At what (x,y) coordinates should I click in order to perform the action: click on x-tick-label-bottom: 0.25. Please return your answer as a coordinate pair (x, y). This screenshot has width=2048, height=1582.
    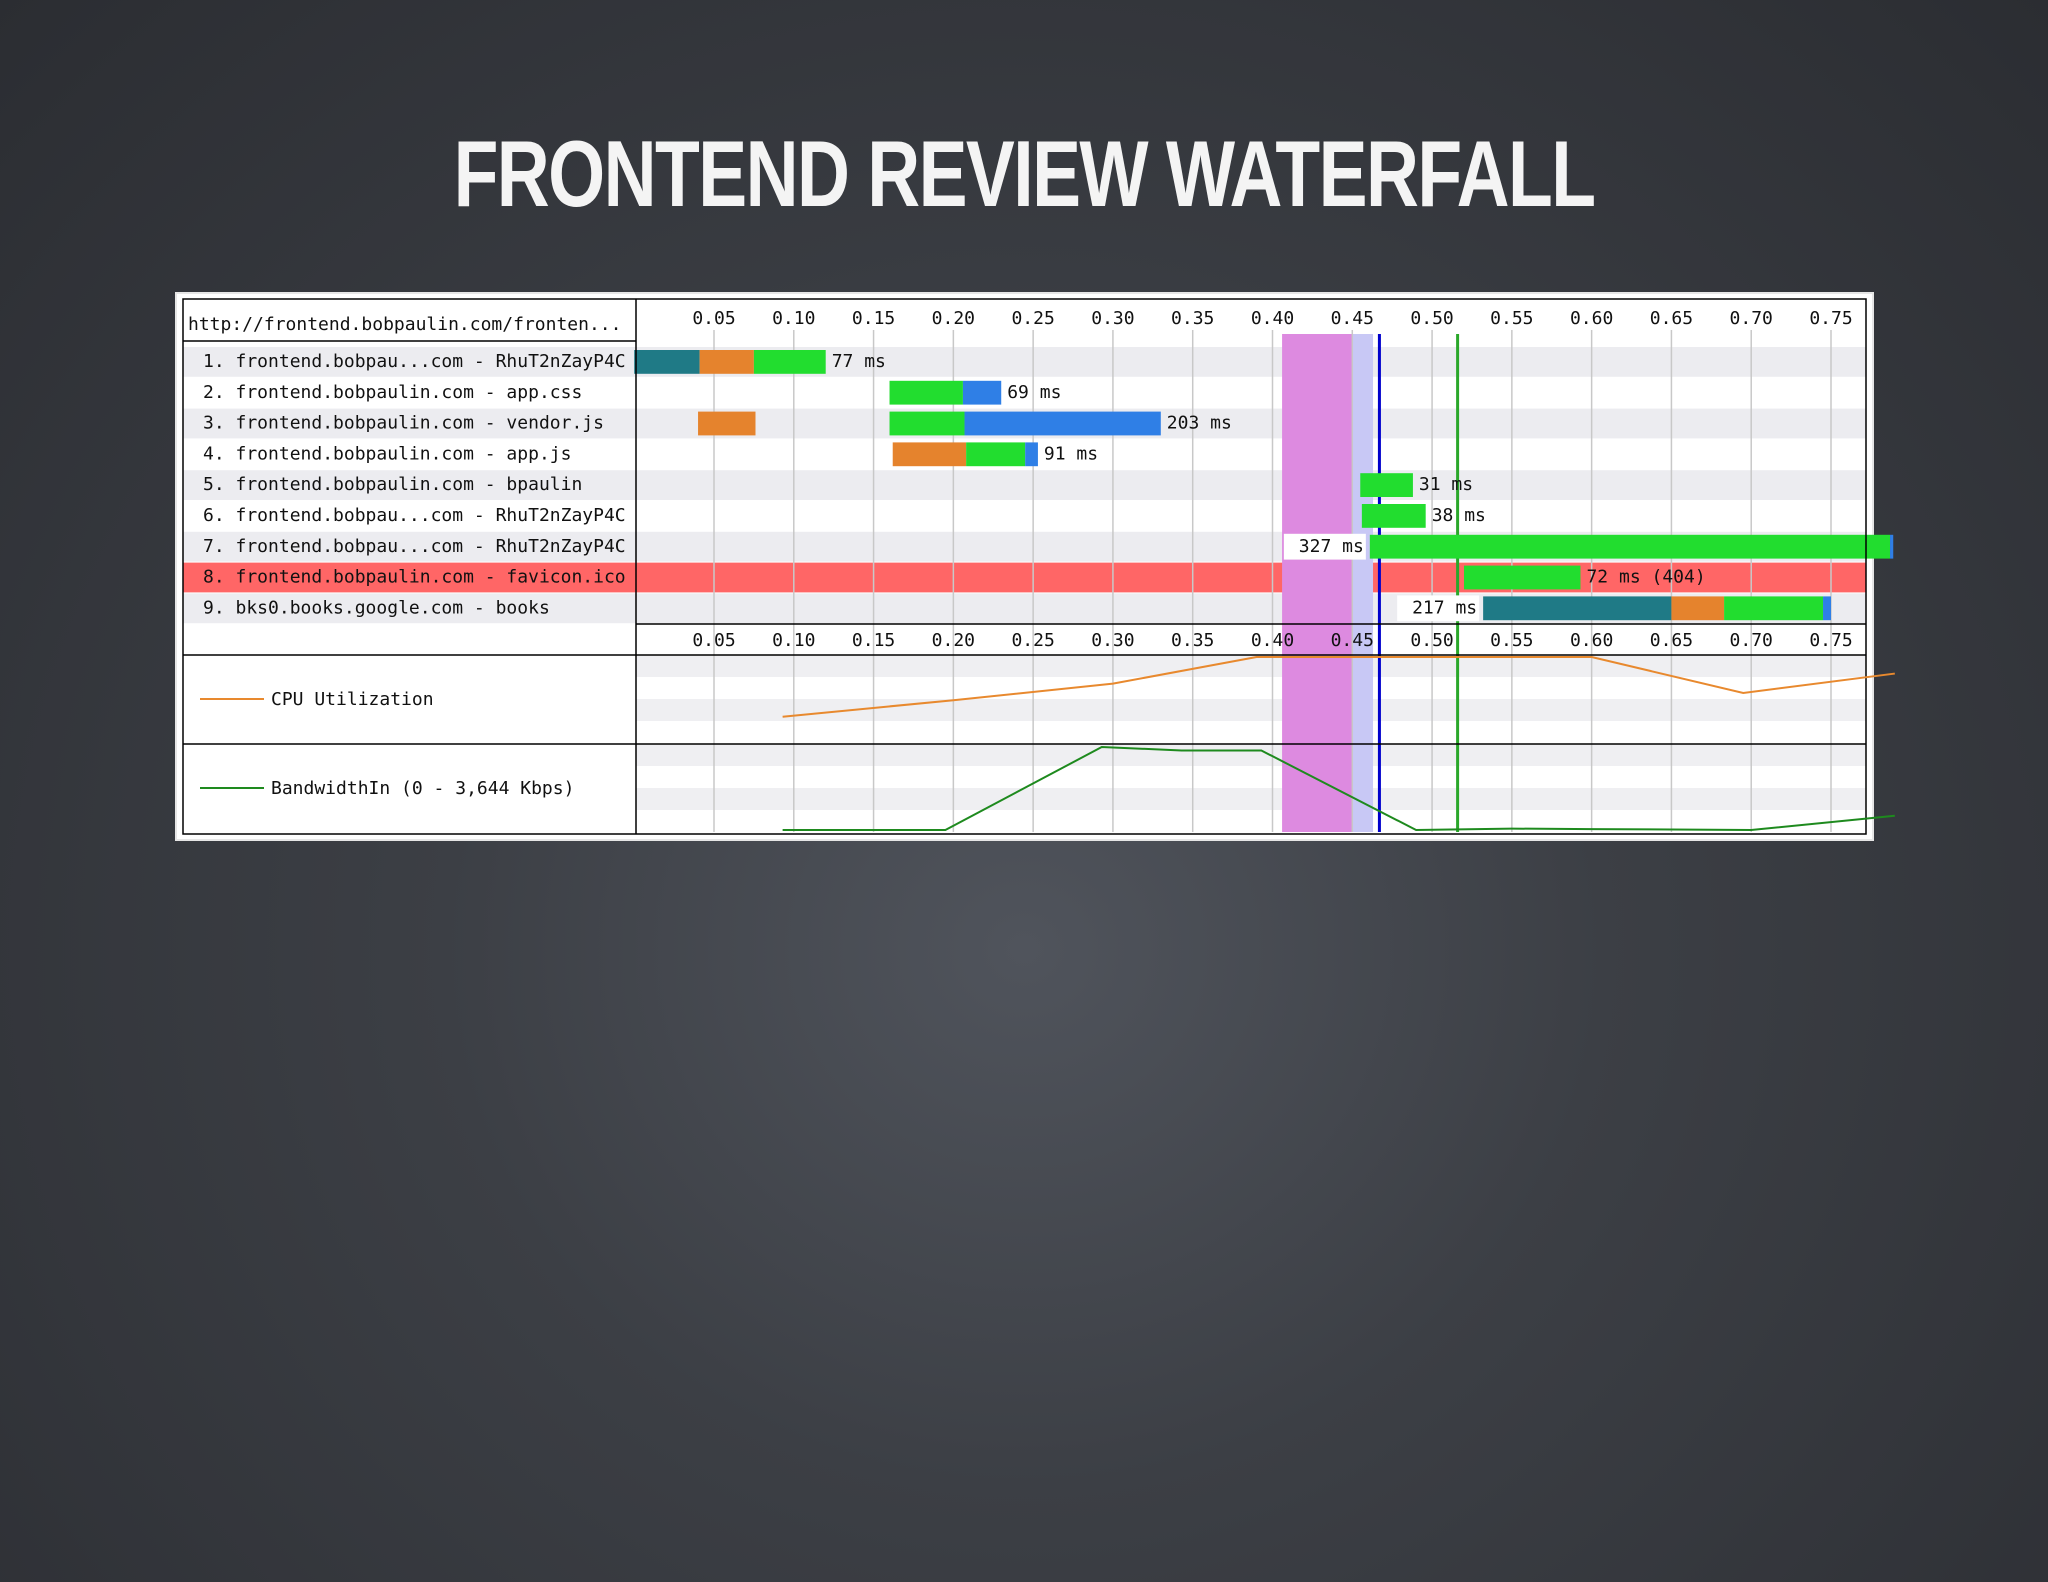
    Looking at the image, I should click on (1032, 640).